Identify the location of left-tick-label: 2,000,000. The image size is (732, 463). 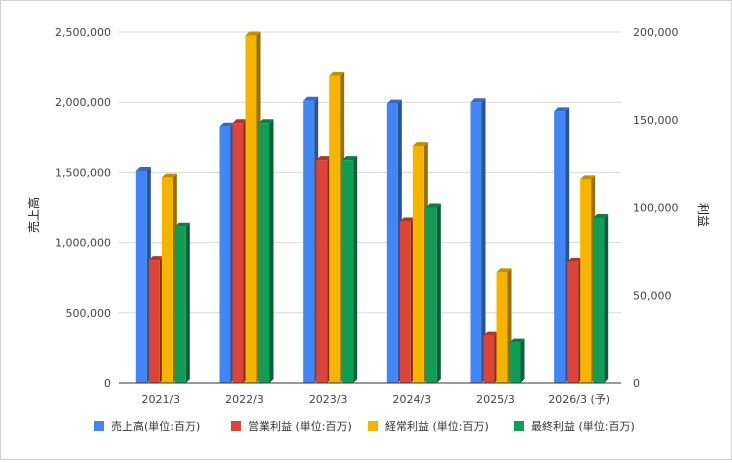
(83, 102).